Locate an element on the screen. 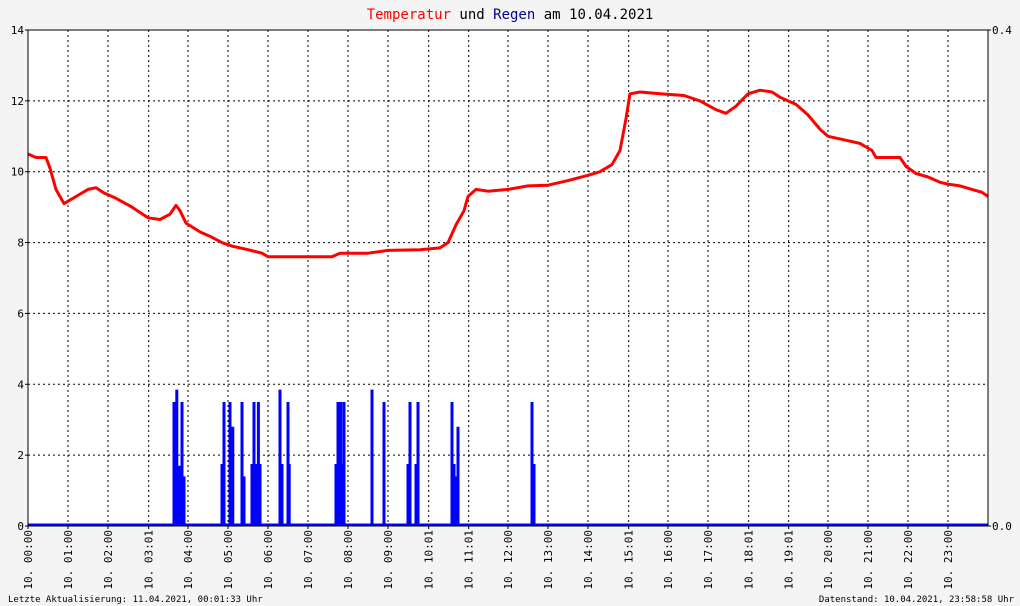 The image size is (1020, 606). x-tick-label: 10. 20:00 is located at coordinates (828, 560).